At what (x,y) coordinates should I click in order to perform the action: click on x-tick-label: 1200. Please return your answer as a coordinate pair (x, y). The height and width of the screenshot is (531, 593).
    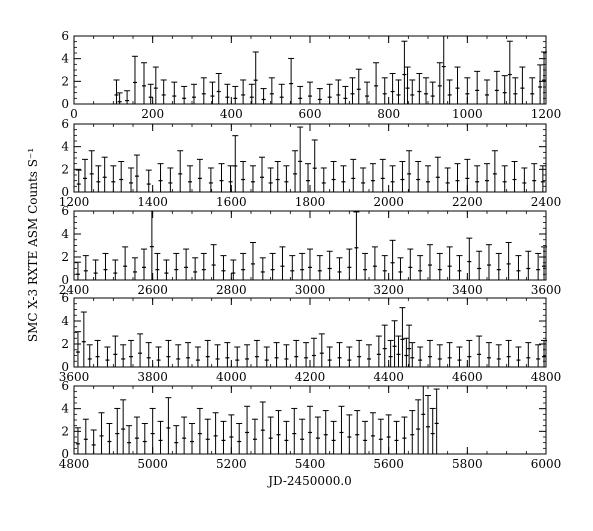
    Looking at the image, I should click on (74, 202).